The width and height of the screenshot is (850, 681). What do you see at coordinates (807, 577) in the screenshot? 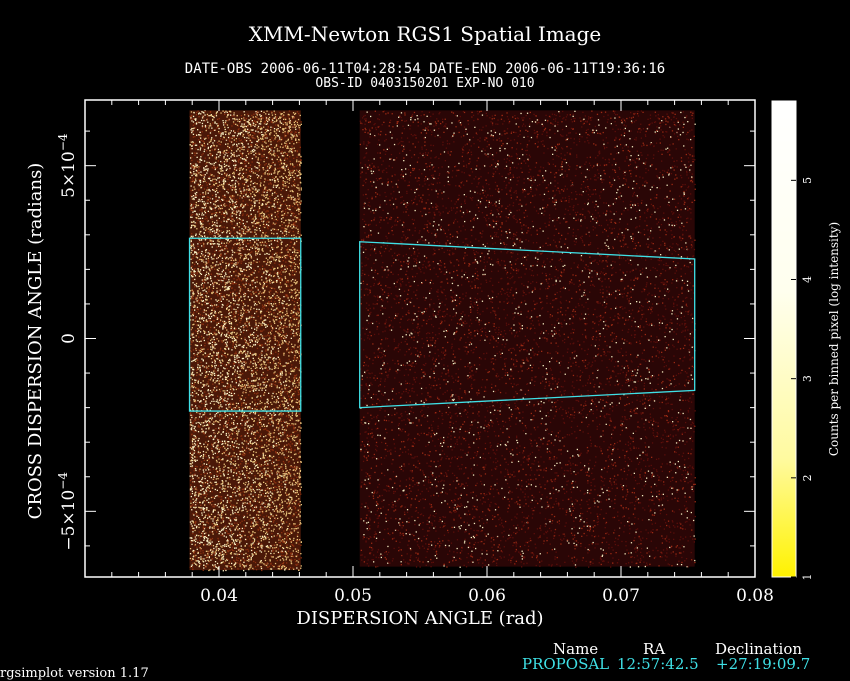
I see `colorbar-tick-label: 1` at bounding box center [807, 577].